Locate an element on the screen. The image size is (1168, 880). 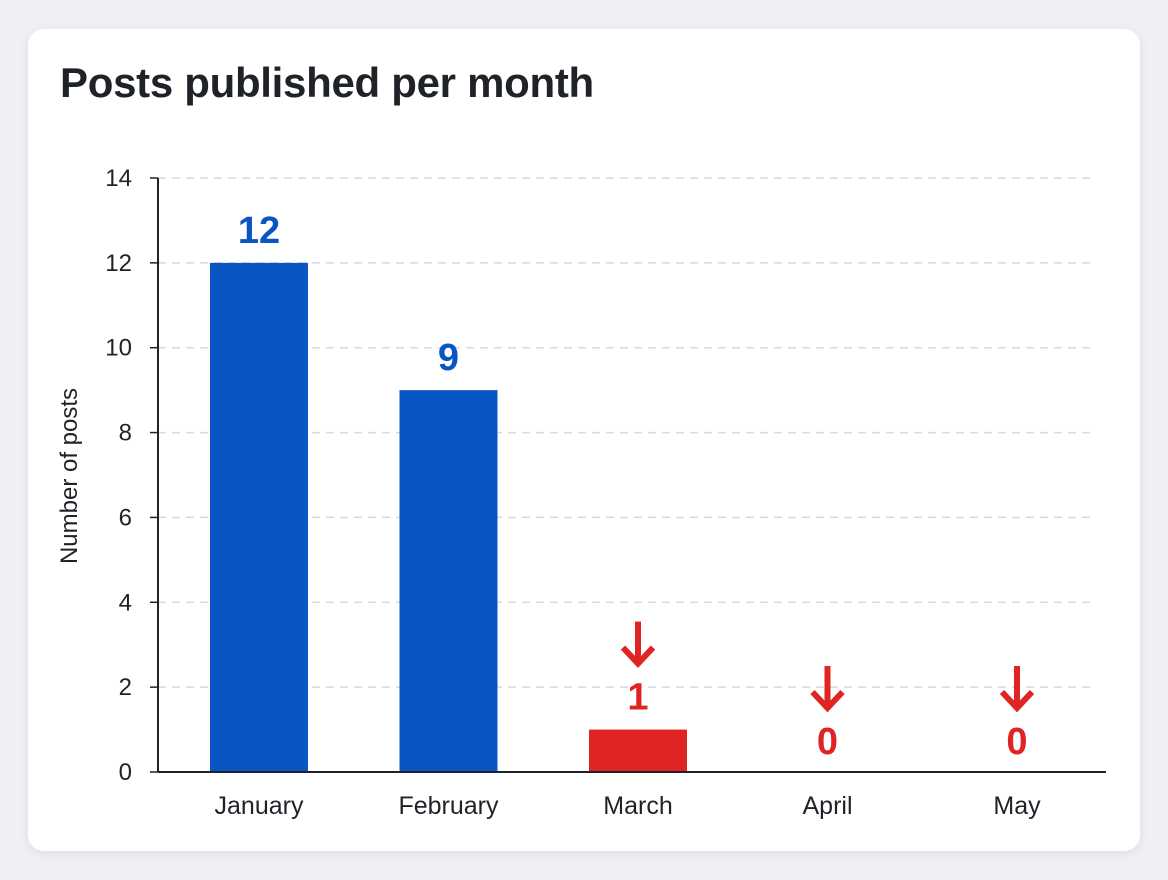
chart-title: Posts published per month is located at coordinates (327, 82).